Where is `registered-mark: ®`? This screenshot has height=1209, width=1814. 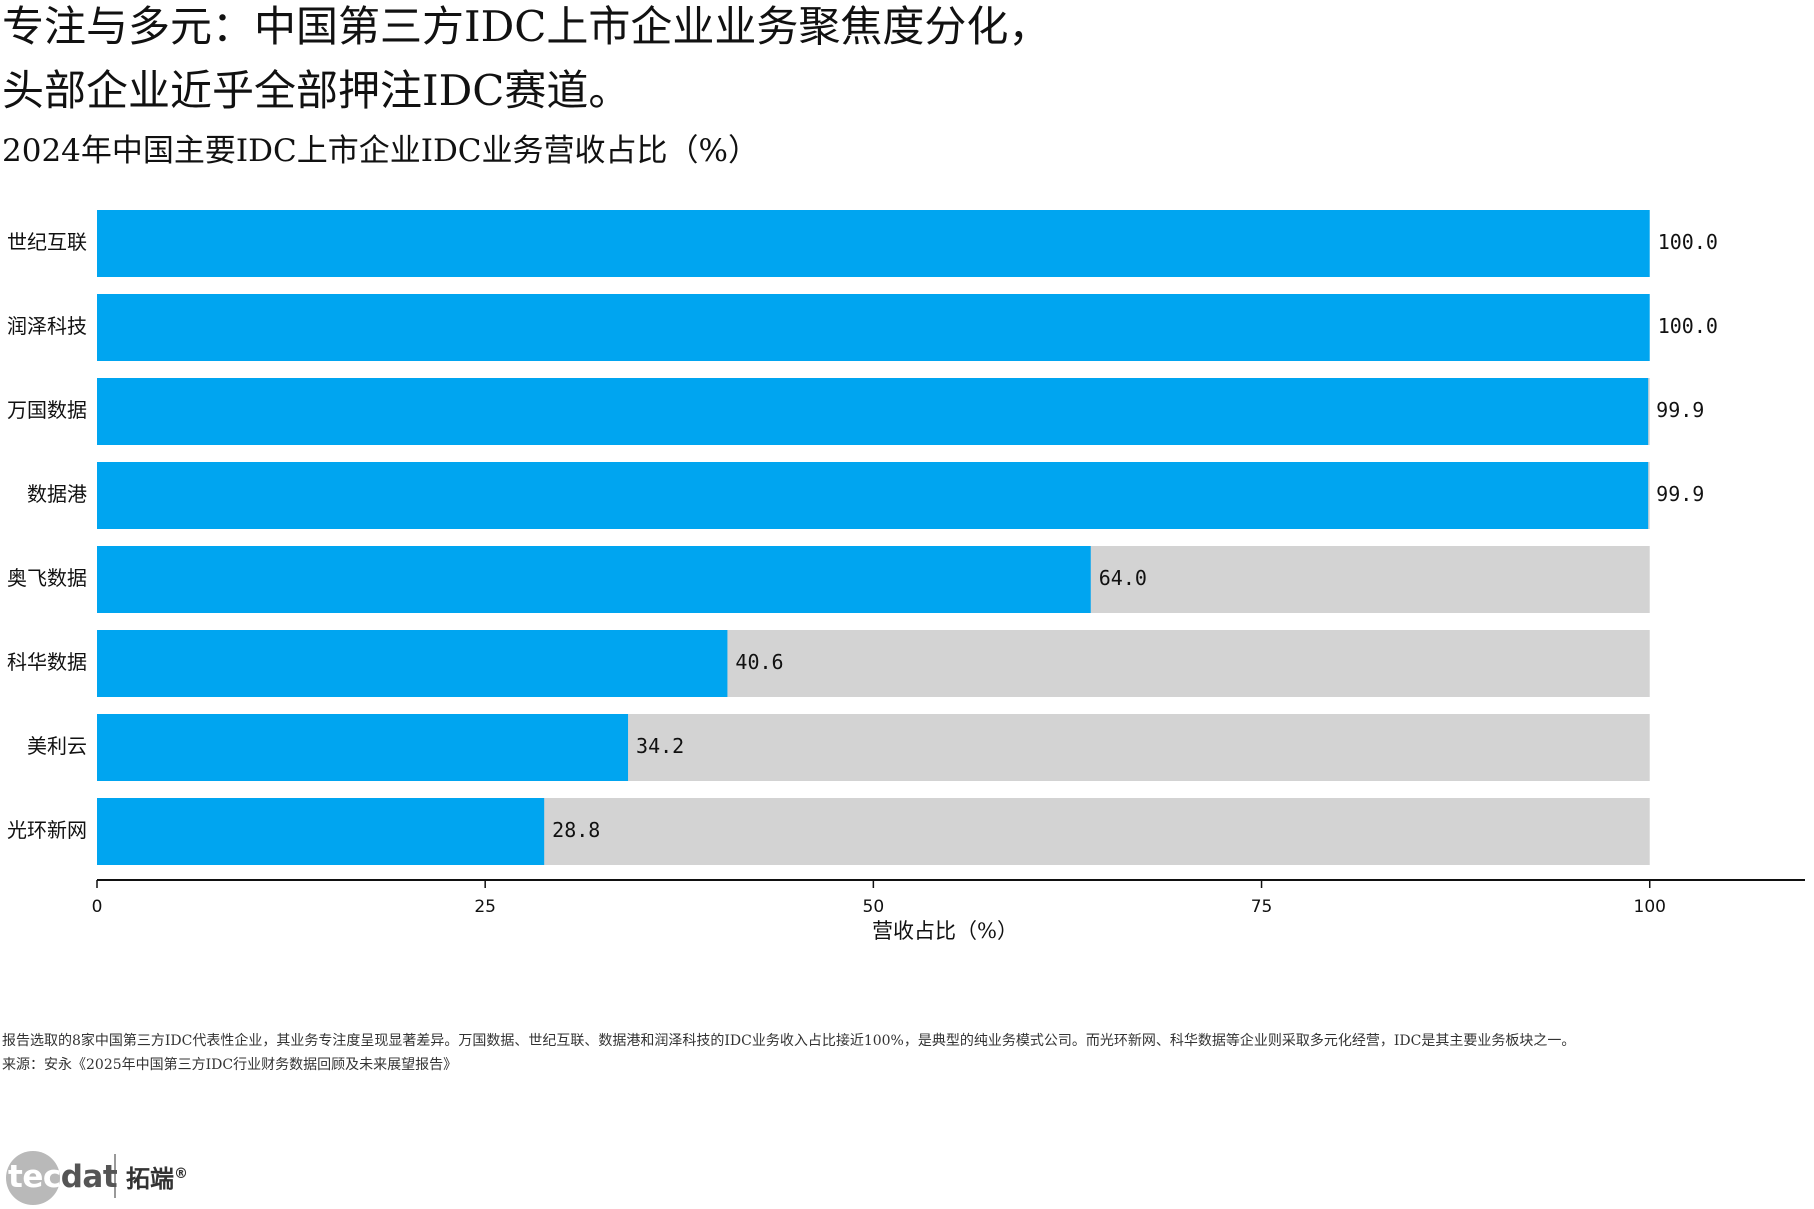 registered-mark: ® is located at coordinates (181, 1173).